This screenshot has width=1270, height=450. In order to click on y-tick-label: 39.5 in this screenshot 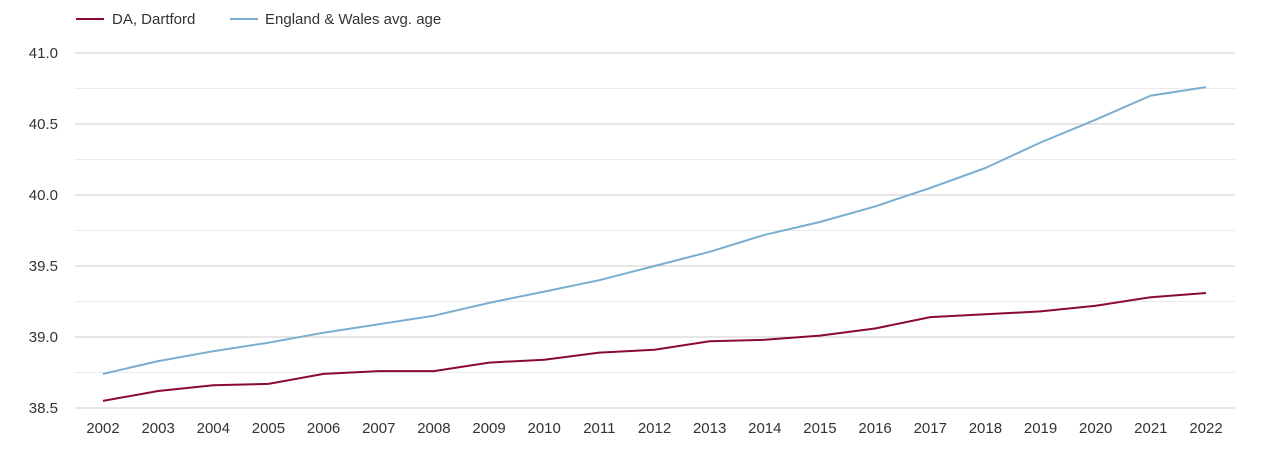, I will do `click(43, 266)`.